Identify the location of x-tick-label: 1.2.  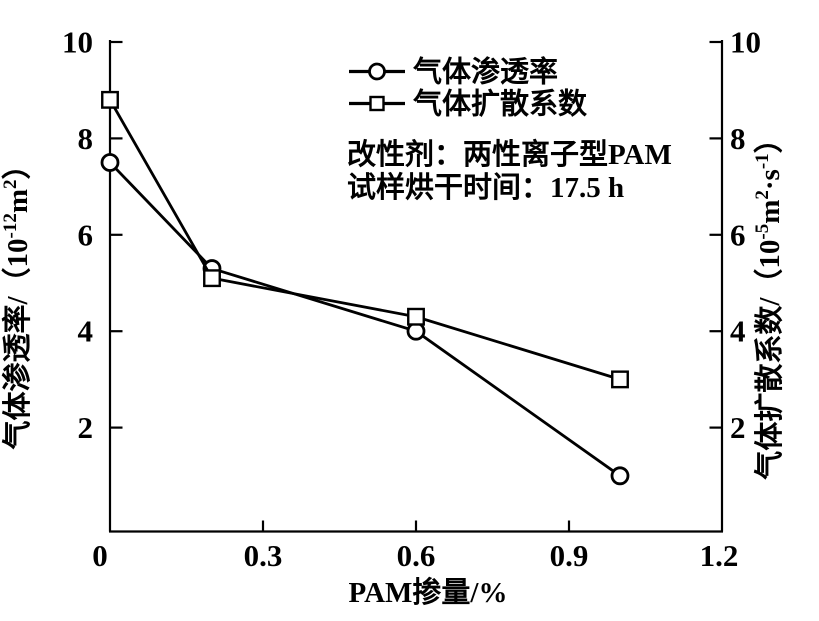
(719, 555).